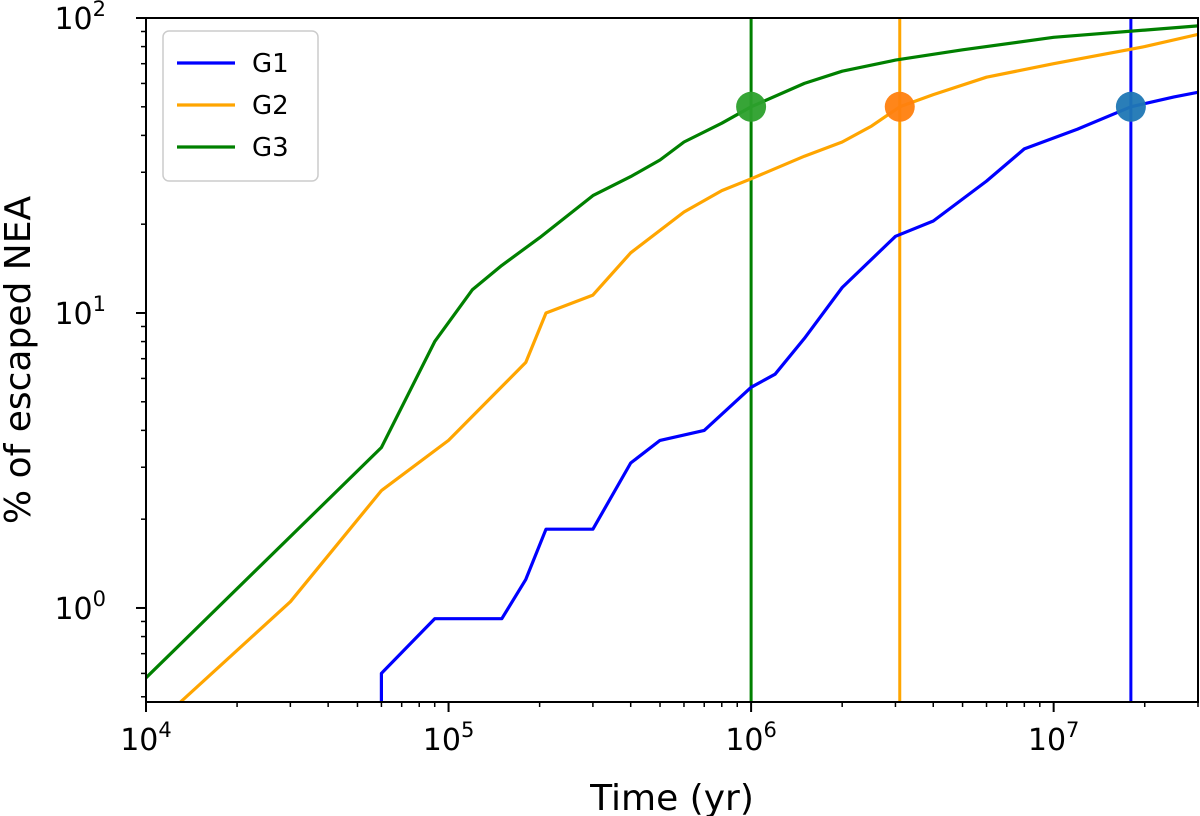  Describe the element at coordinates (80, 18) in the screenshot. I see `y-tick-label: 102` at that location.